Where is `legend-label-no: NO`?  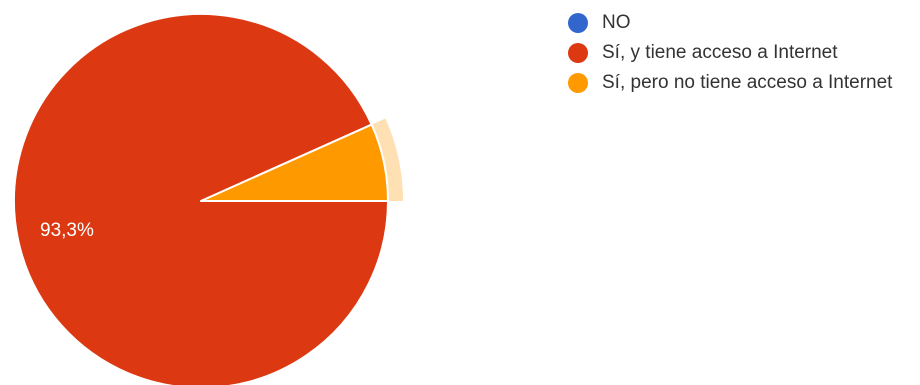 legend-label-no: NO is located at coordinates (616, 22).